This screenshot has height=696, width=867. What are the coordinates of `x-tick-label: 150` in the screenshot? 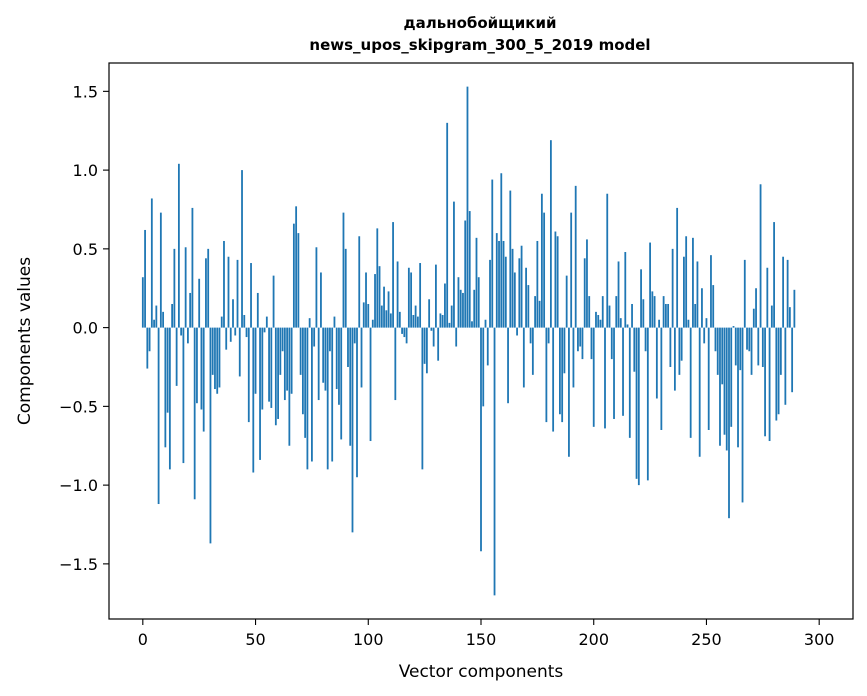 It's located at (481, 639).